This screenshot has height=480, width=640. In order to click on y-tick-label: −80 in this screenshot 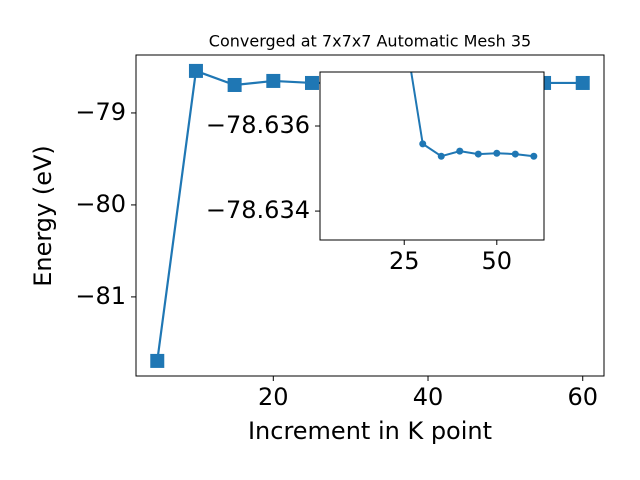, I will do `click(100, 204)`.